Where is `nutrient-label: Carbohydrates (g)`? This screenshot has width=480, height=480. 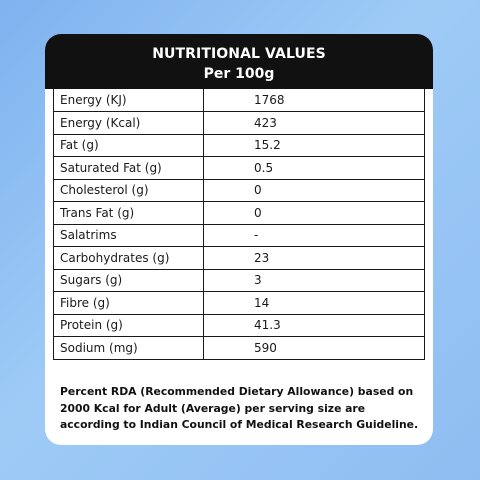 nutrient-label: Carbohydrates (g) is located at coordinates (128, 258).